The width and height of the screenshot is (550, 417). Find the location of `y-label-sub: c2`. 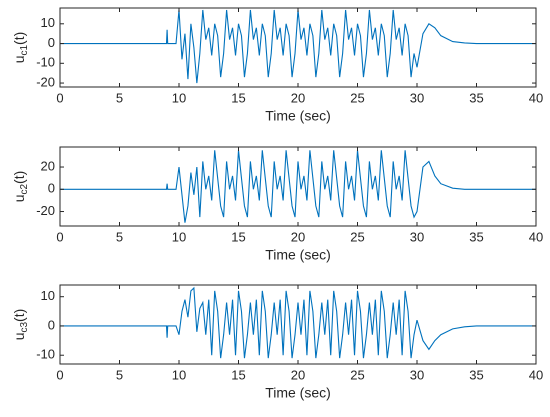

y-label-sub: c2 is located at coordinates (24, 188).